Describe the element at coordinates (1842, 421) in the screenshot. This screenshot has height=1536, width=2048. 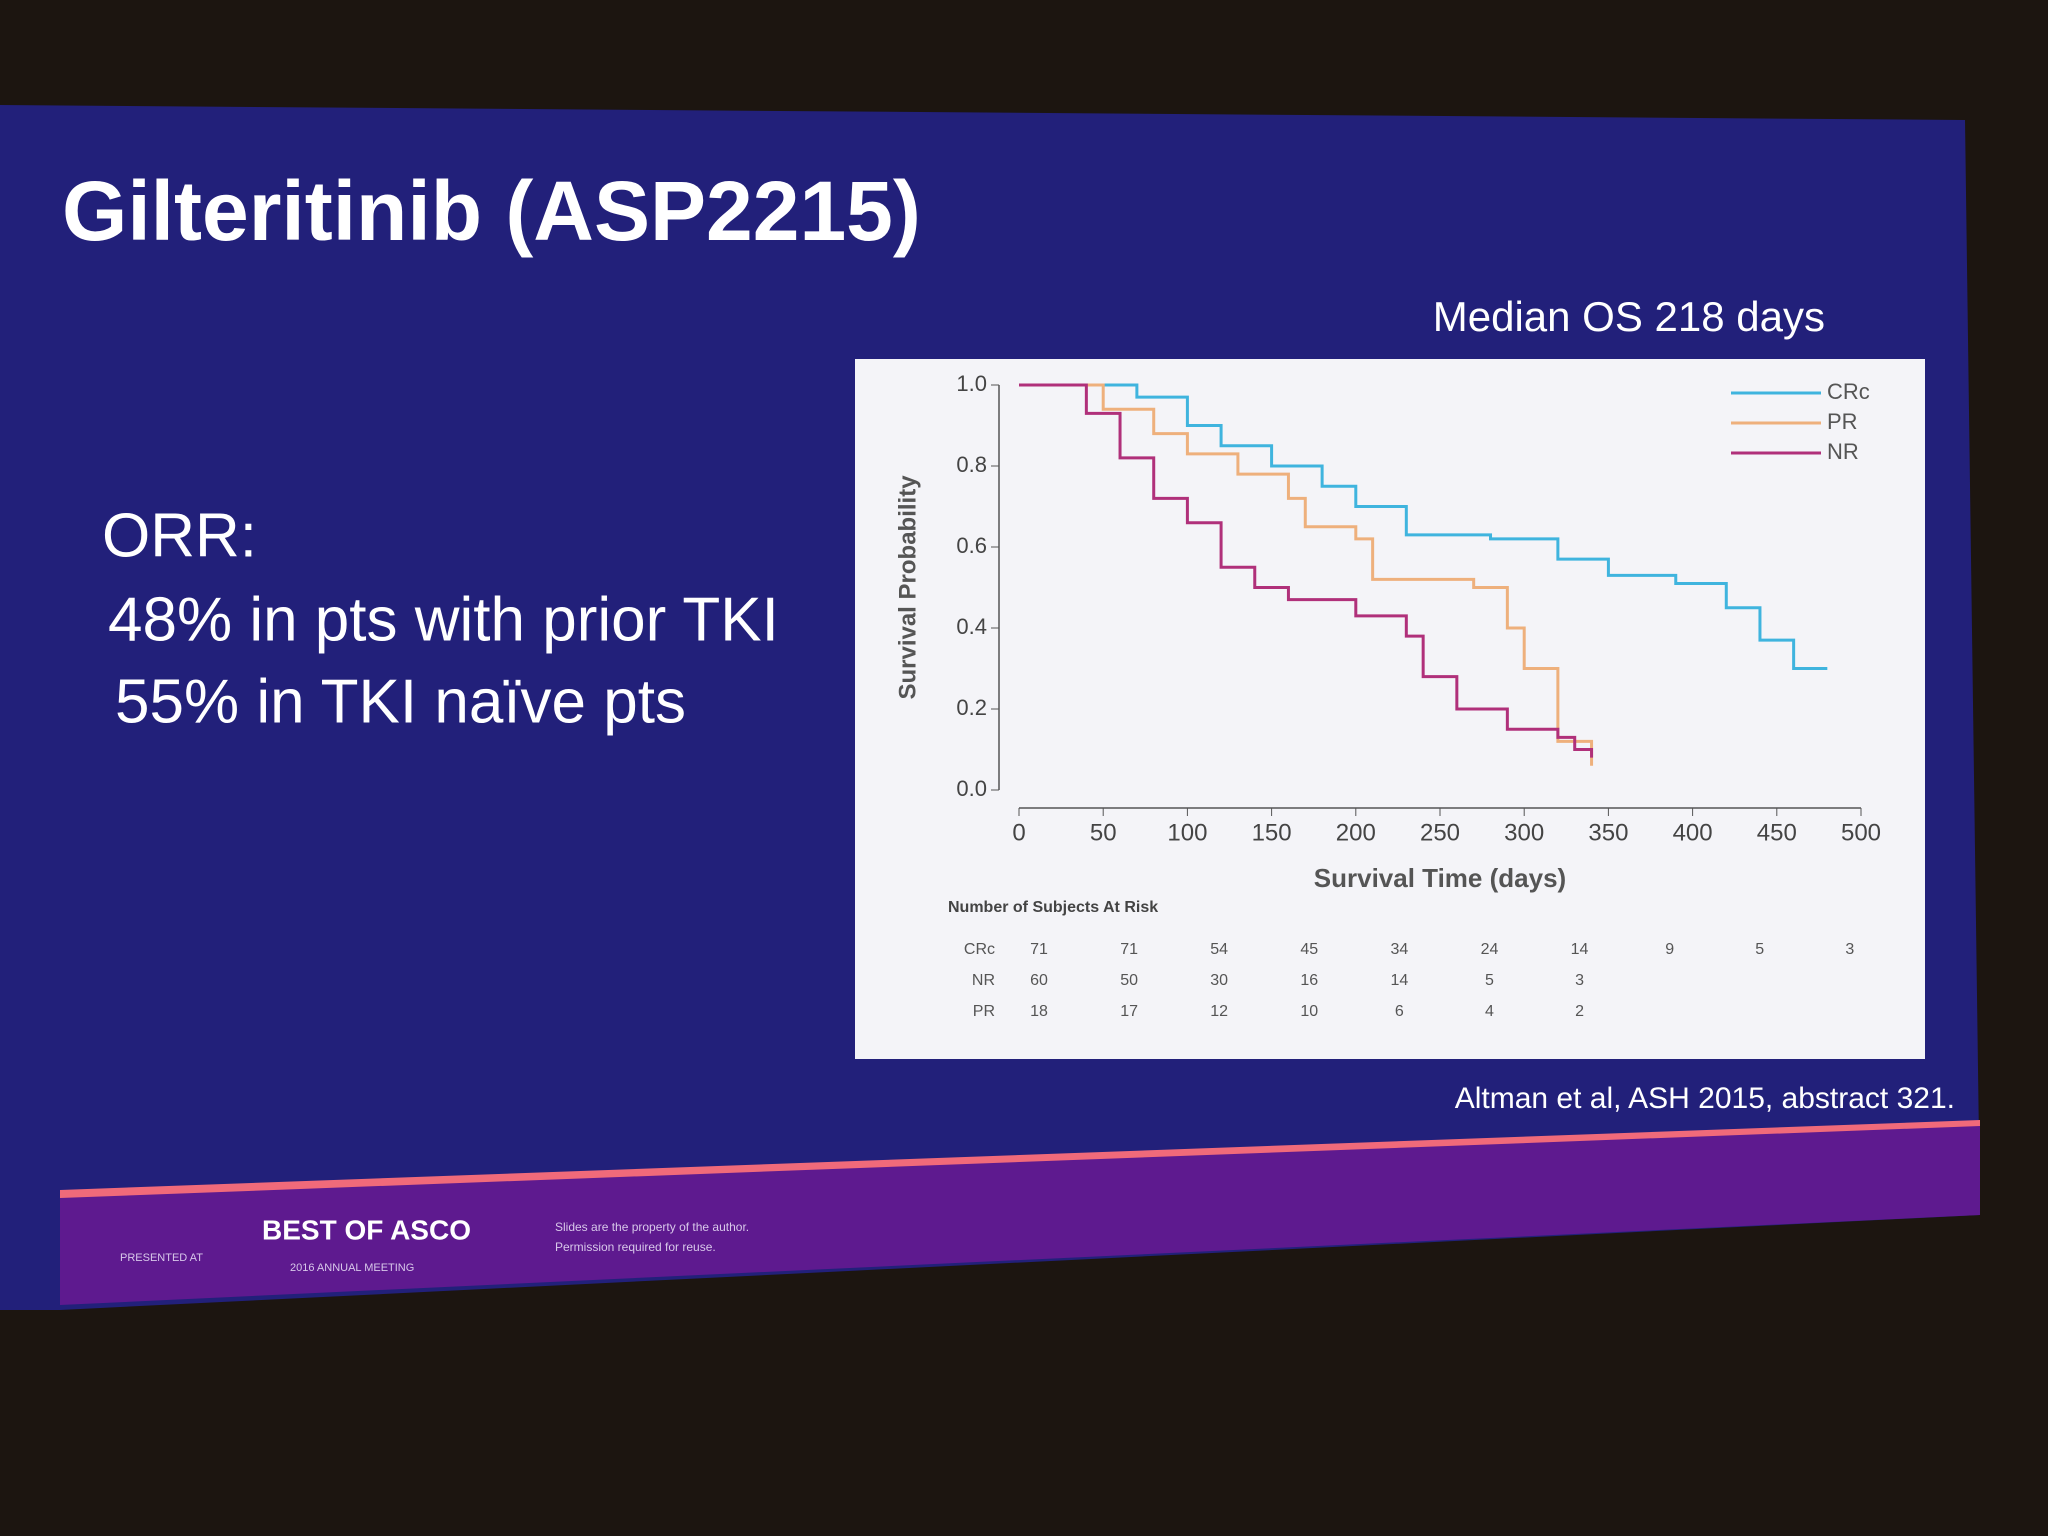
I see `legend-label: PR` at that location.